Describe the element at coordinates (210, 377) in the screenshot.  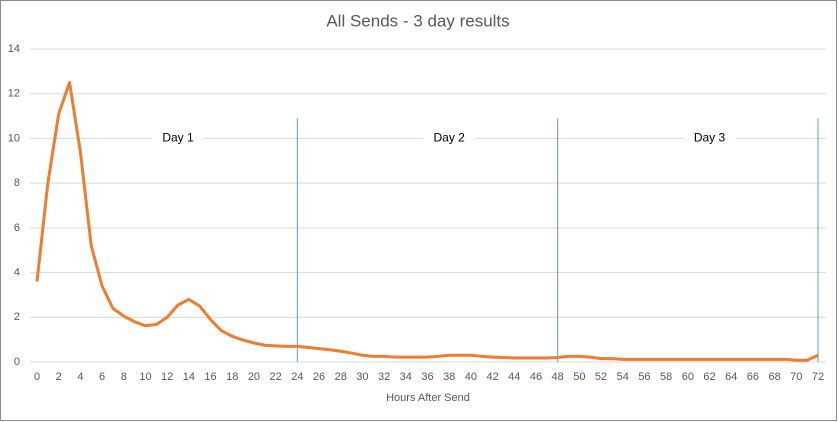
I see `x-tick-label: 16` at that location.